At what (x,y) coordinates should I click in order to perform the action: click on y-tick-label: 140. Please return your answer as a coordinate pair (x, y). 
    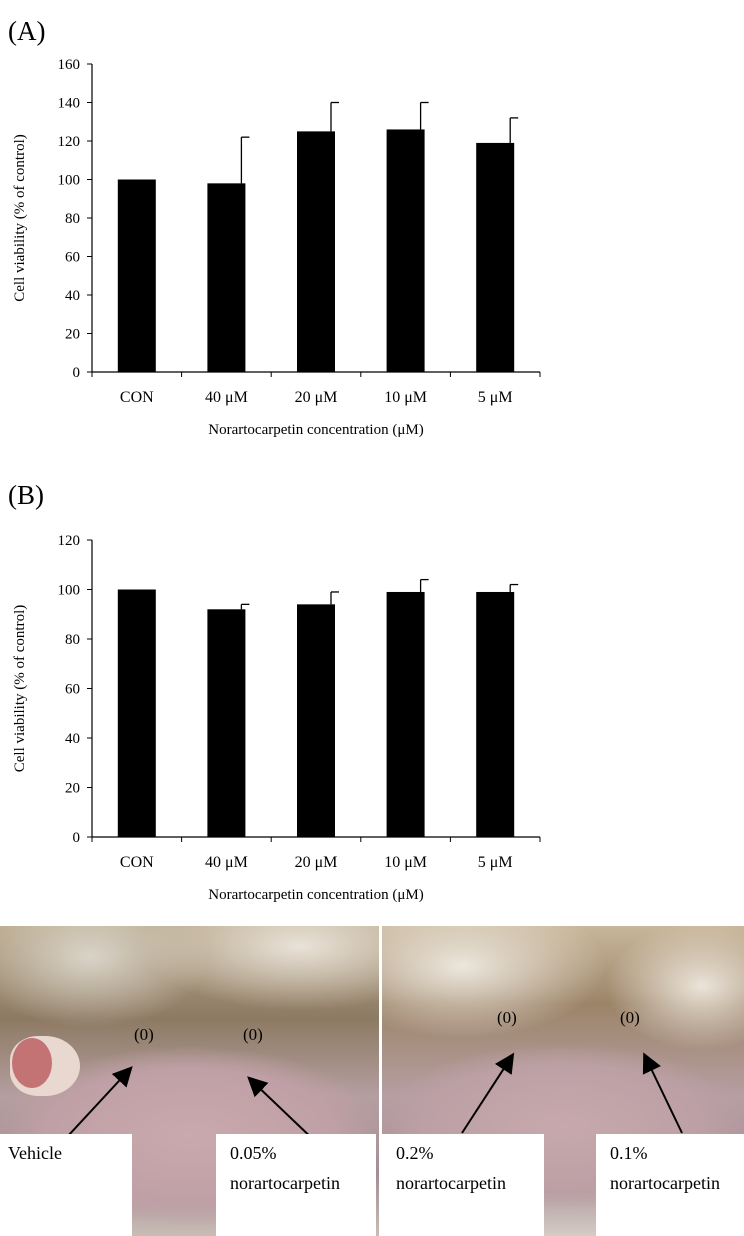
    Looking at the image, I should click on (69, 104).